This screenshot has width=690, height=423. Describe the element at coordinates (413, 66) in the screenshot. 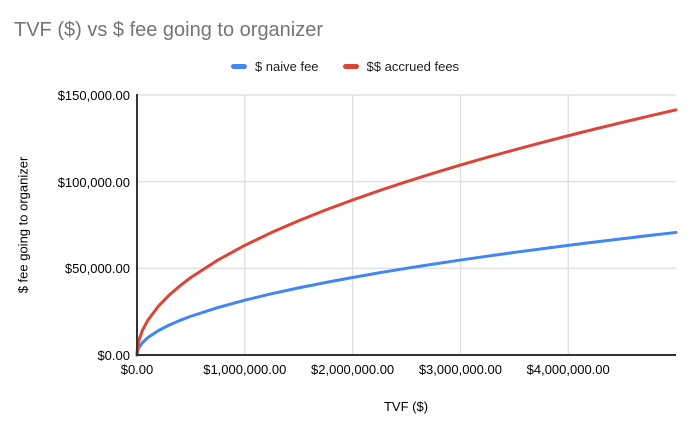

I see `legend-label-accrued-fees: $$ accrued fees` at that location.